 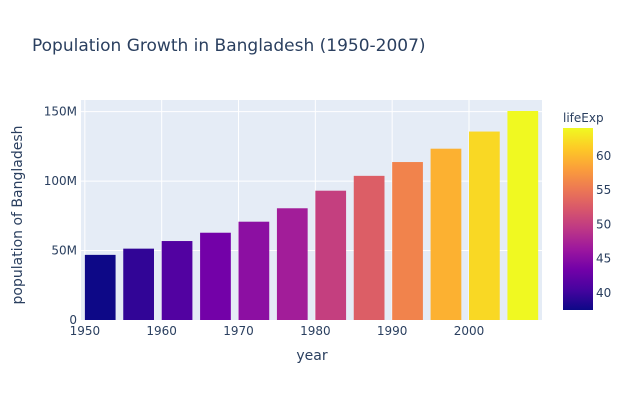 I want to click on x-tick-label: 1970, so click(x=238, y=331).